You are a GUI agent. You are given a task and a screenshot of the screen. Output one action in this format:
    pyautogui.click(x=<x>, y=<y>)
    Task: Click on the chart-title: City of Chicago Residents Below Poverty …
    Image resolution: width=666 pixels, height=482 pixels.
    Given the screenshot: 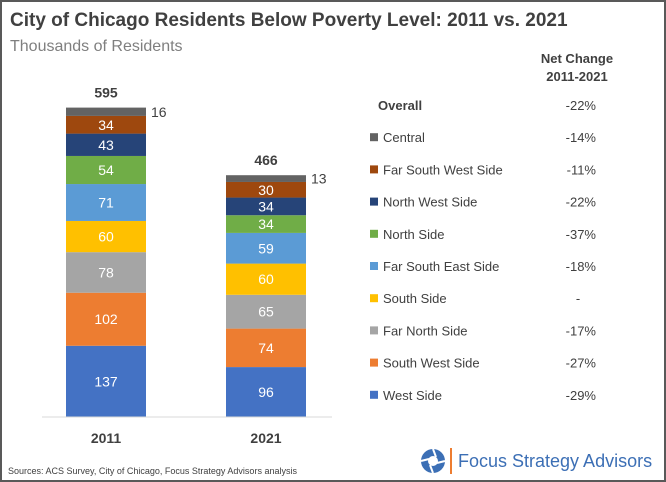 What is the action you would take?
    pyautogui.click(x=289, y=20)
    